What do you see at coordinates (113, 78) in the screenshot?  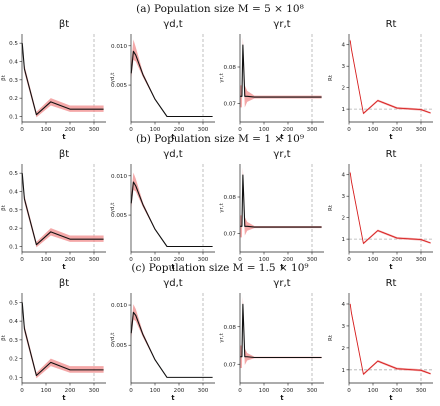 I see `y-axis-label: γd,t` at bounding box center [113, 78].